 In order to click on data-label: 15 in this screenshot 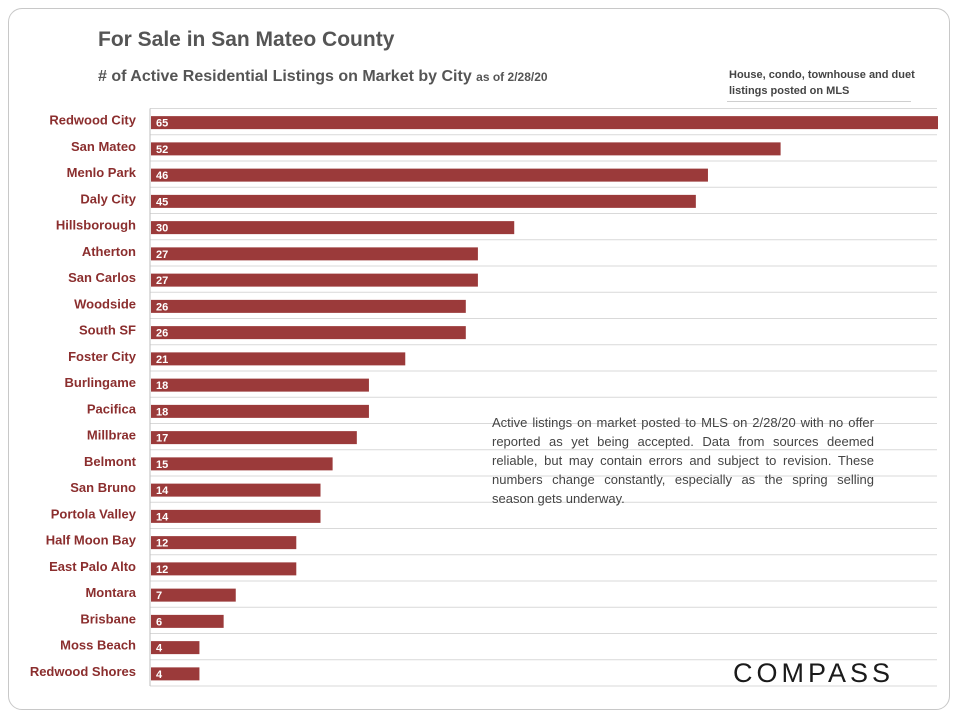, I will do `click(162, 465)`.